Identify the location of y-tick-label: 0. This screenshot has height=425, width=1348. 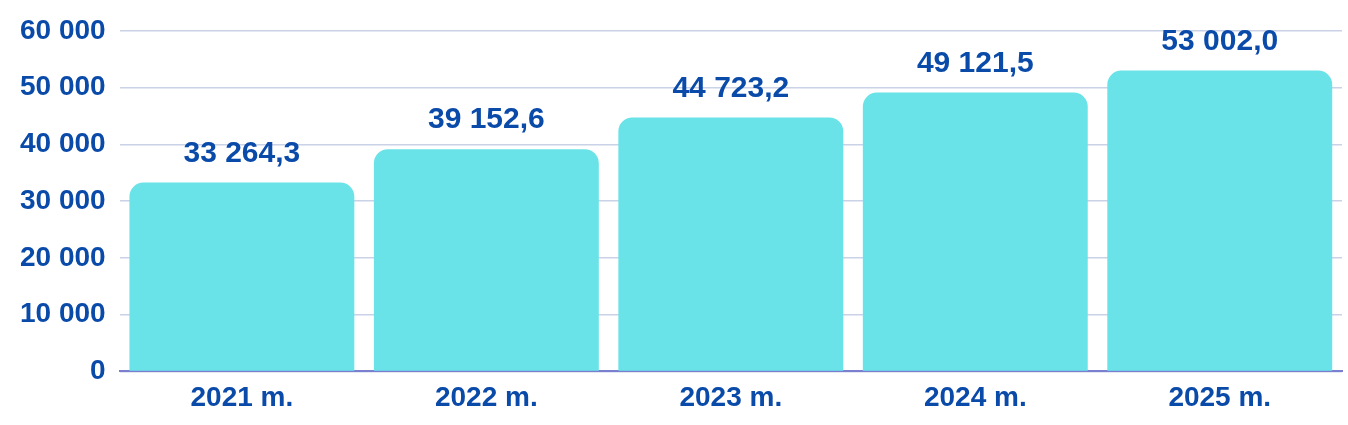
(98, 370).